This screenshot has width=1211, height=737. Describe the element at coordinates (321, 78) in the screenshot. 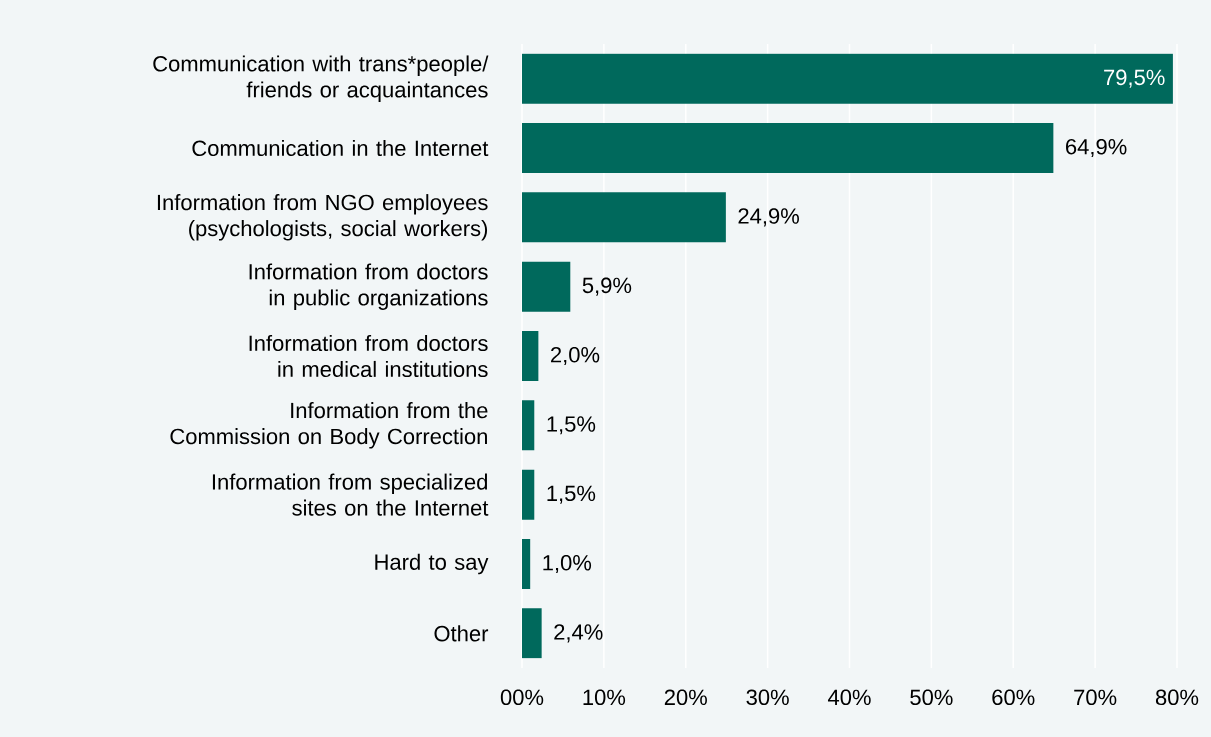

I see `y-tick-label: Communication with trans*people/ friends or acquaintances` at that location.